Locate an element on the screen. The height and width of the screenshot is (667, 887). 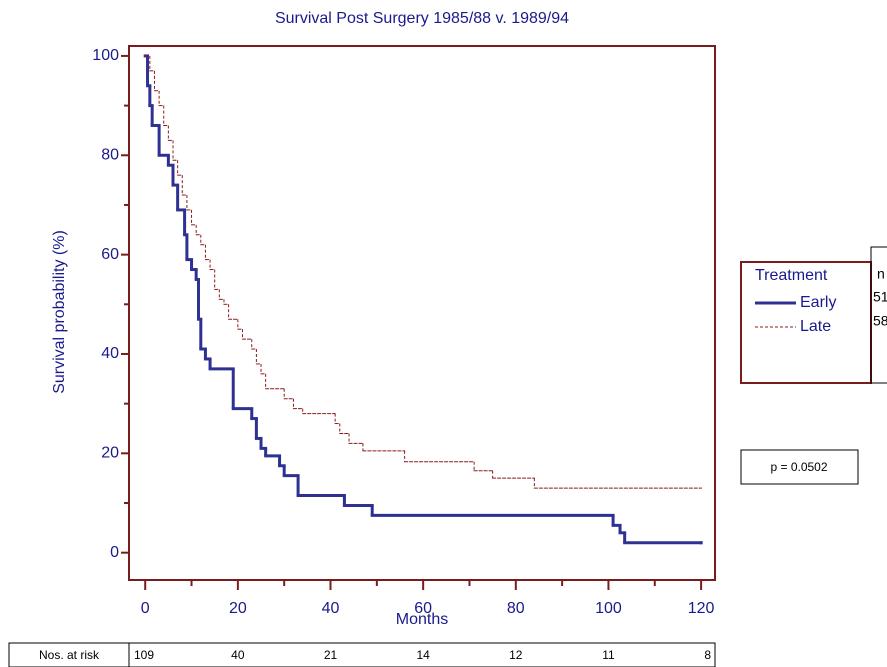
x-tick-label: 60 is located at coordinates (423, 608).